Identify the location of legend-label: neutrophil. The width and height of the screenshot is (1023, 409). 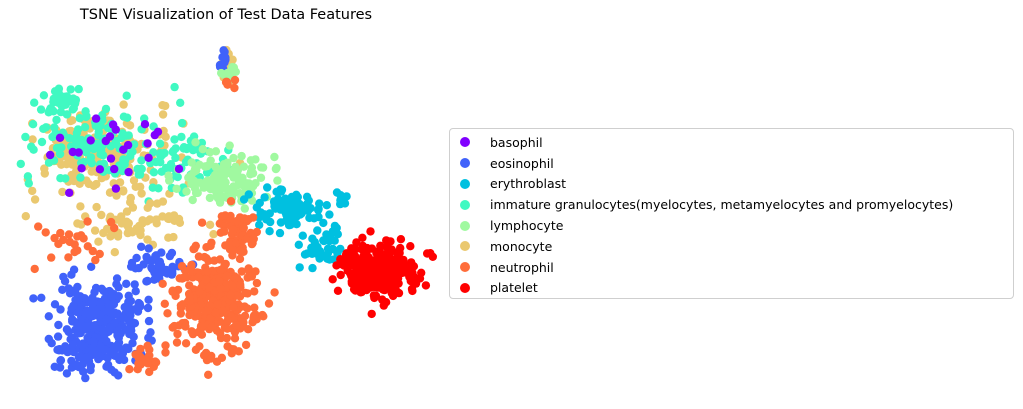
(522, 267).